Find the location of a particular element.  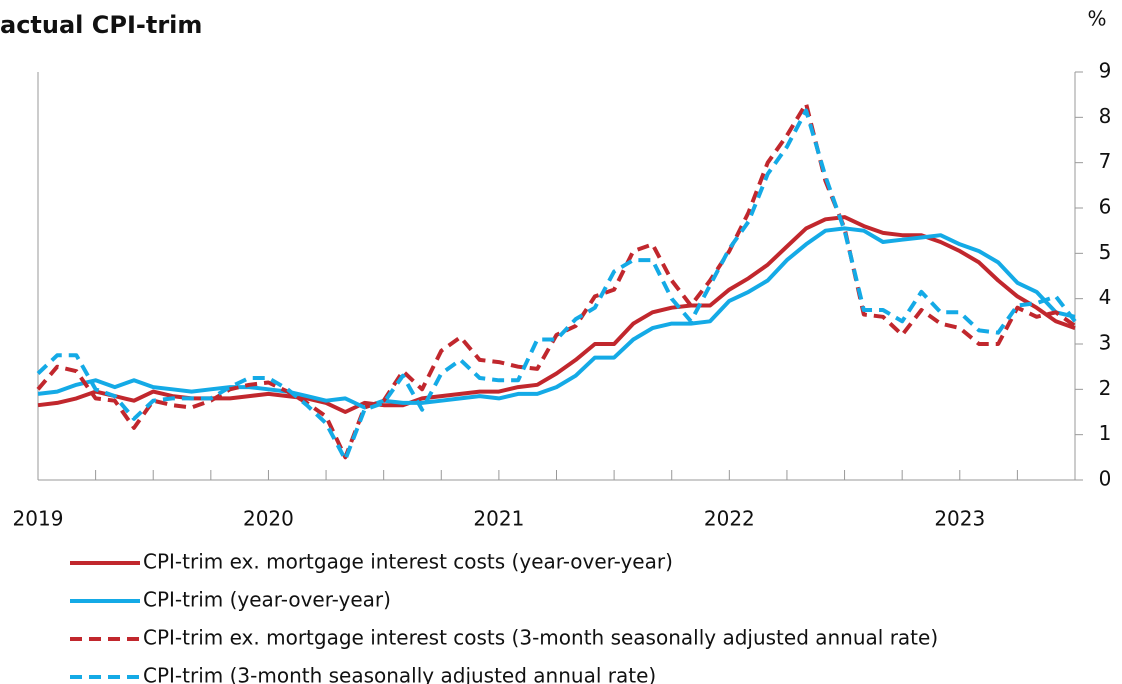

y-tick-label: 7 is located at coordinates (1105, 161).